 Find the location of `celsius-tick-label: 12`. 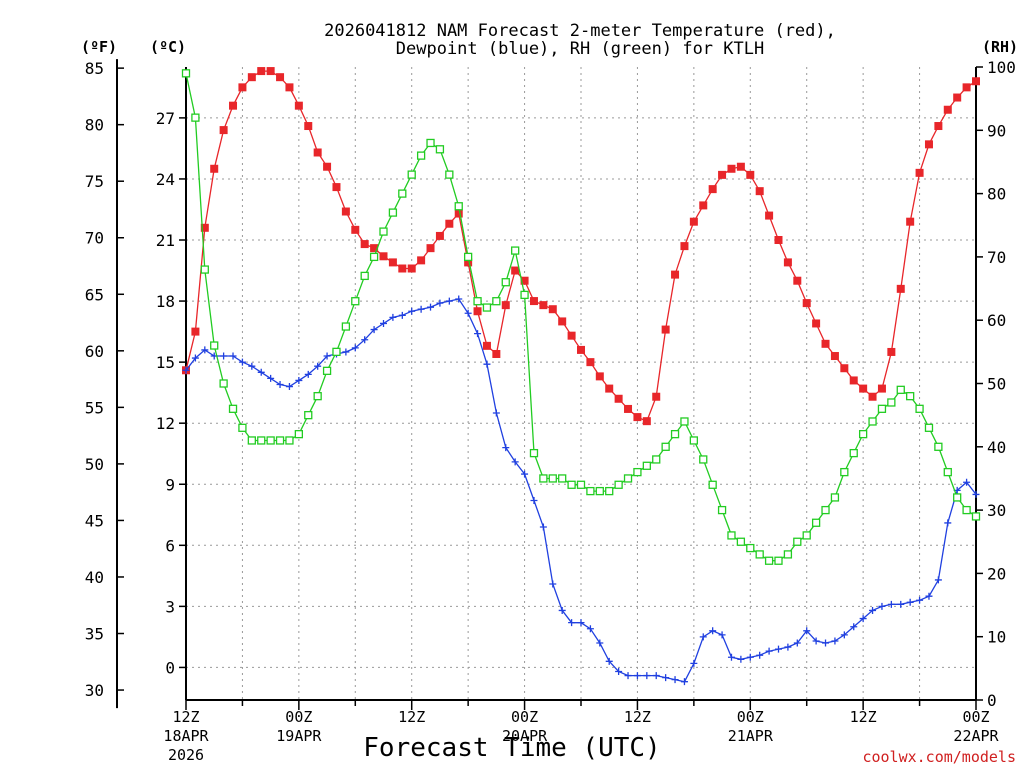

celsius-tick-label: 12 is located at coordinates (165, 423).